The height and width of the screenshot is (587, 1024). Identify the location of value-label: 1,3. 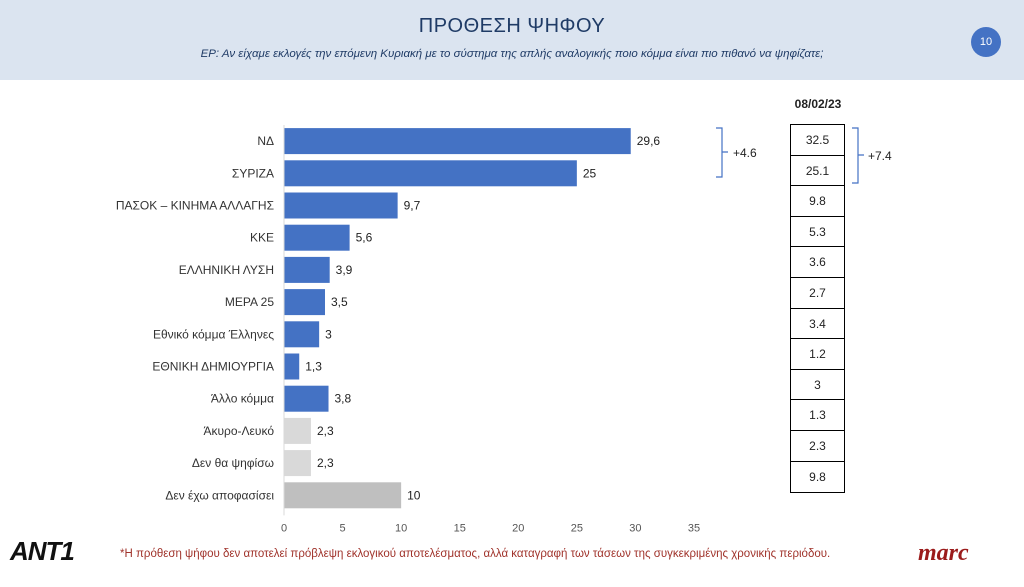
(313, 367).